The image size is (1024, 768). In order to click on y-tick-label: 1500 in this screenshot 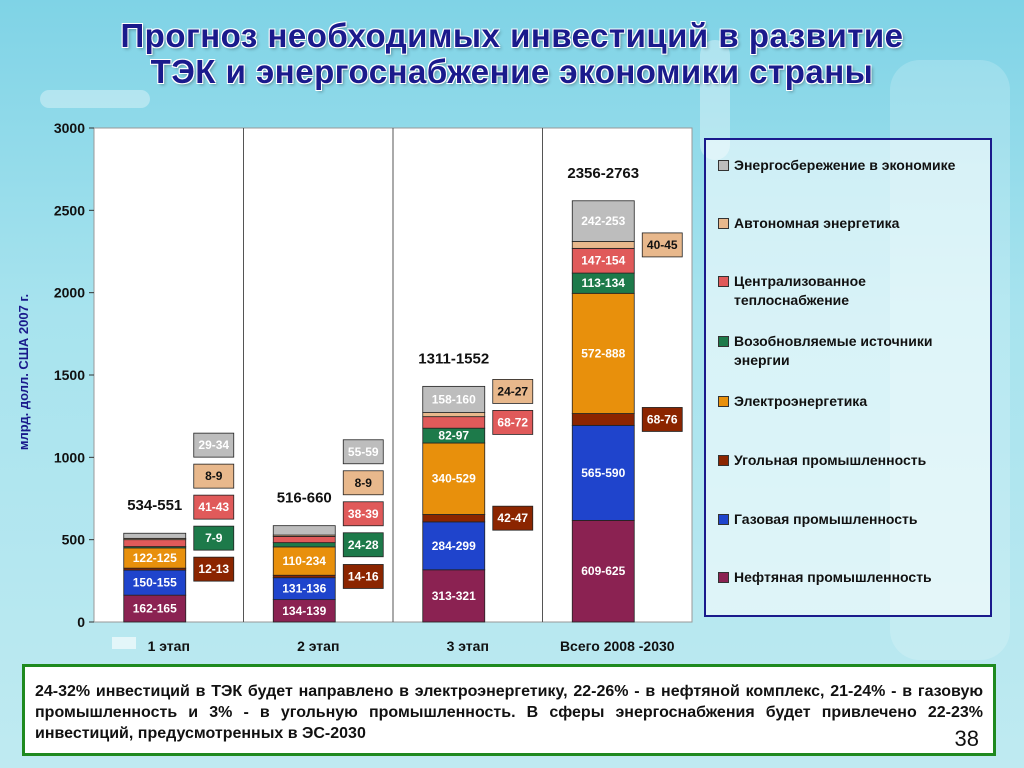, I will do `click(69, 375)`.